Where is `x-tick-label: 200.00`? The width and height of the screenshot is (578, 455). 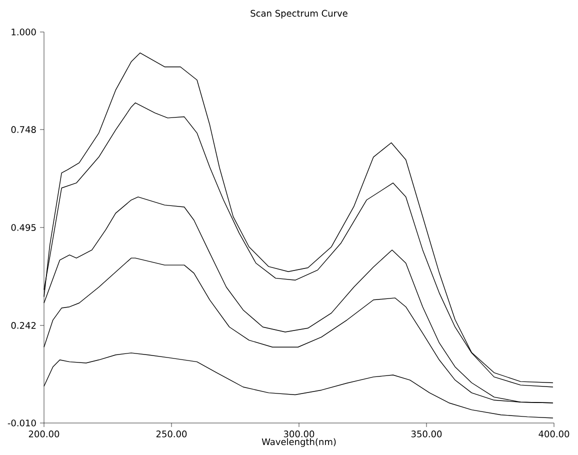
x-tick-label: 200.00 is located at coordinates (44, 434).